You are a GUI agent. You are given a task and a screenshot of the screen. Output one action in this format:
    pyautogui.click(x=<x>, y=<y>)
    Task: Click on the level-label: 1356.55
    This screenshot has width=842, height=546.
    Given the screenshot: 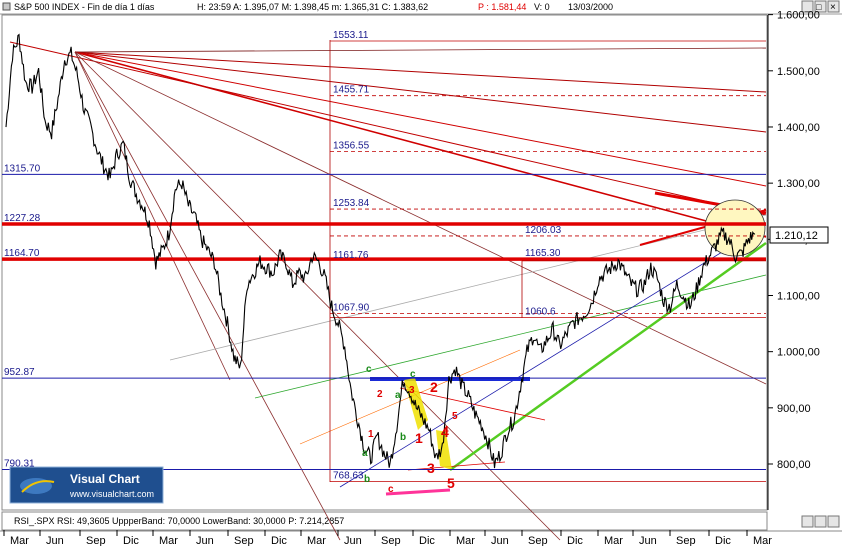 What is the action you would take?
    pyautogui.click(x=351, y=145)
    